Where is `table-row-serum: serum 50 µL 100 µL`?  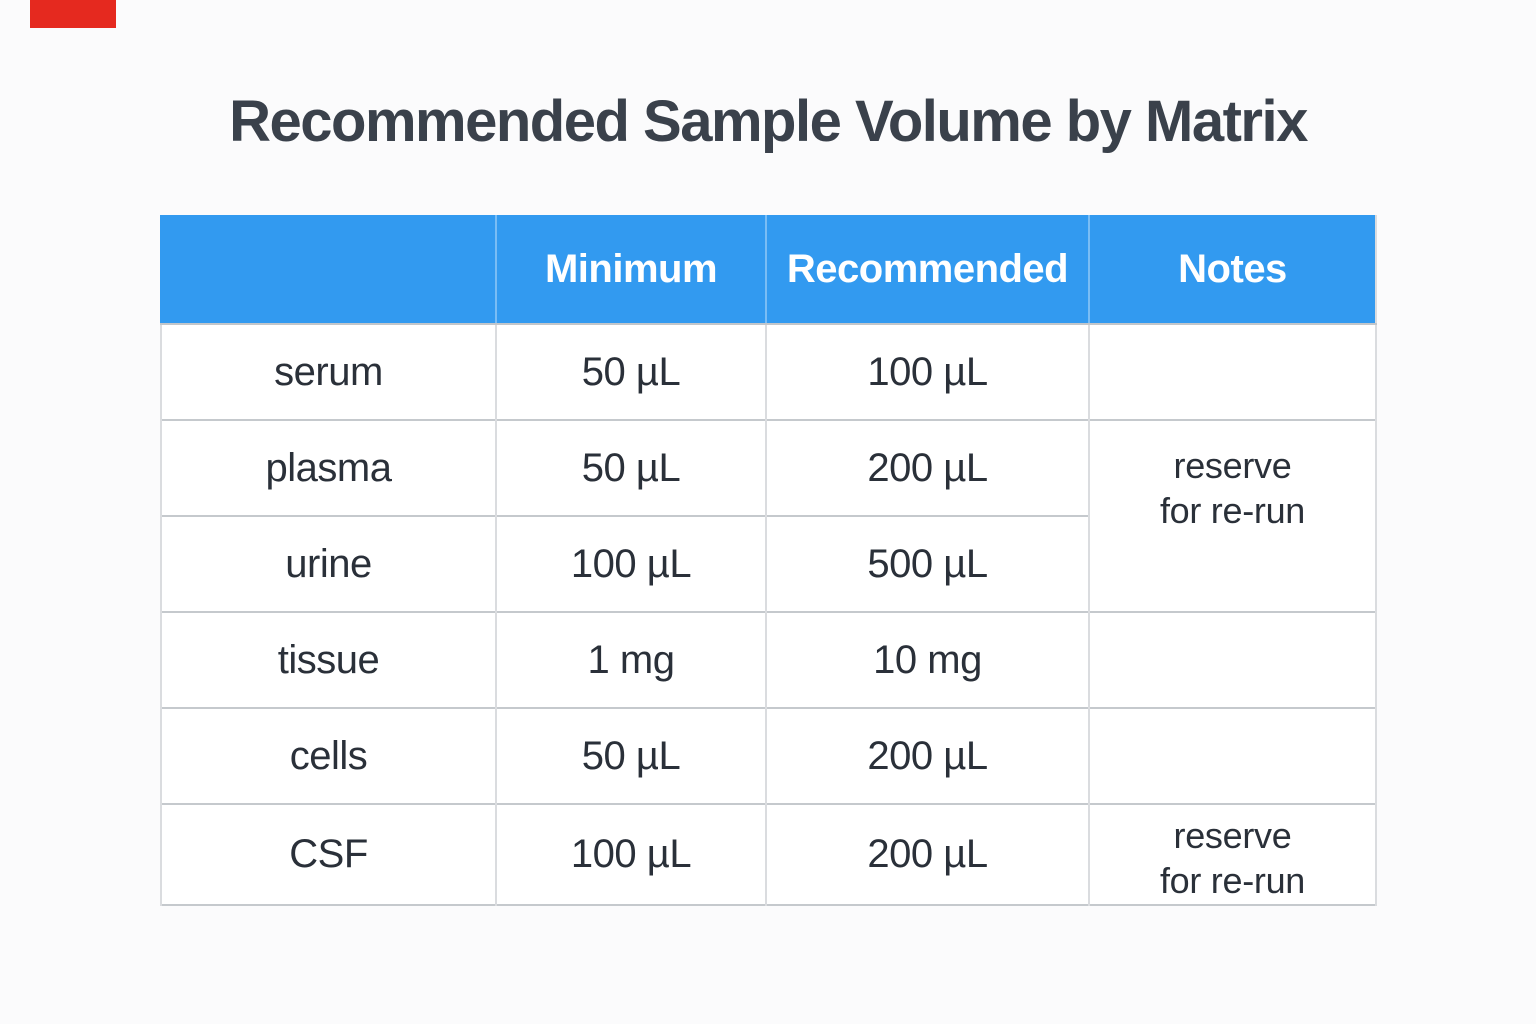 table-row-serum: serum 50 µL 100 µL is located at coordinates (768, 371).